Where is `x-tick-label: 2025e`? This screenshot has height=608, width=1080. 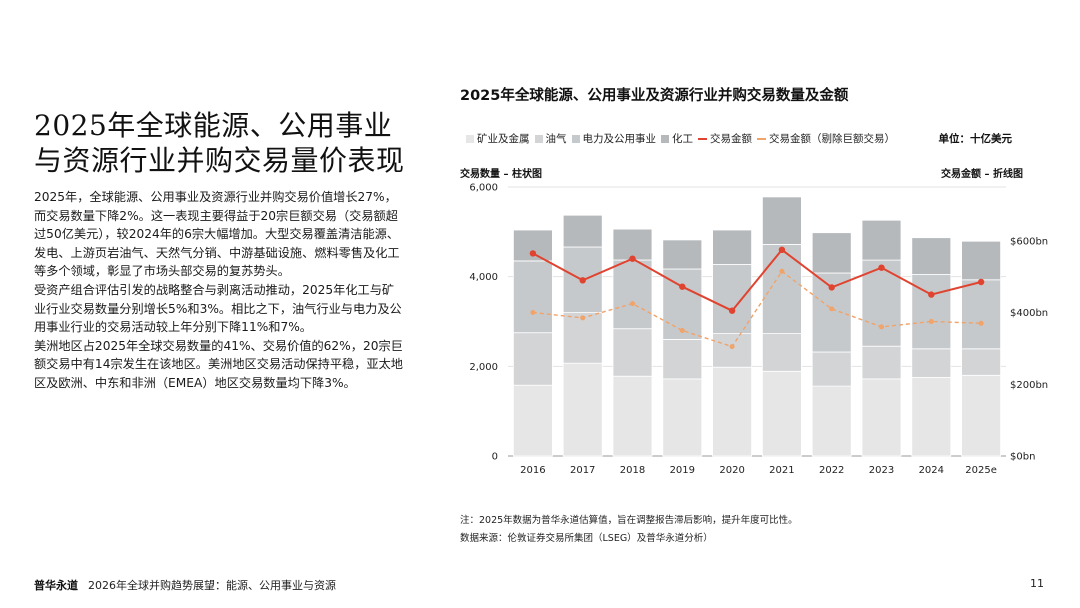
x-tick-label: 2025e is located at coordinates (981, 470).